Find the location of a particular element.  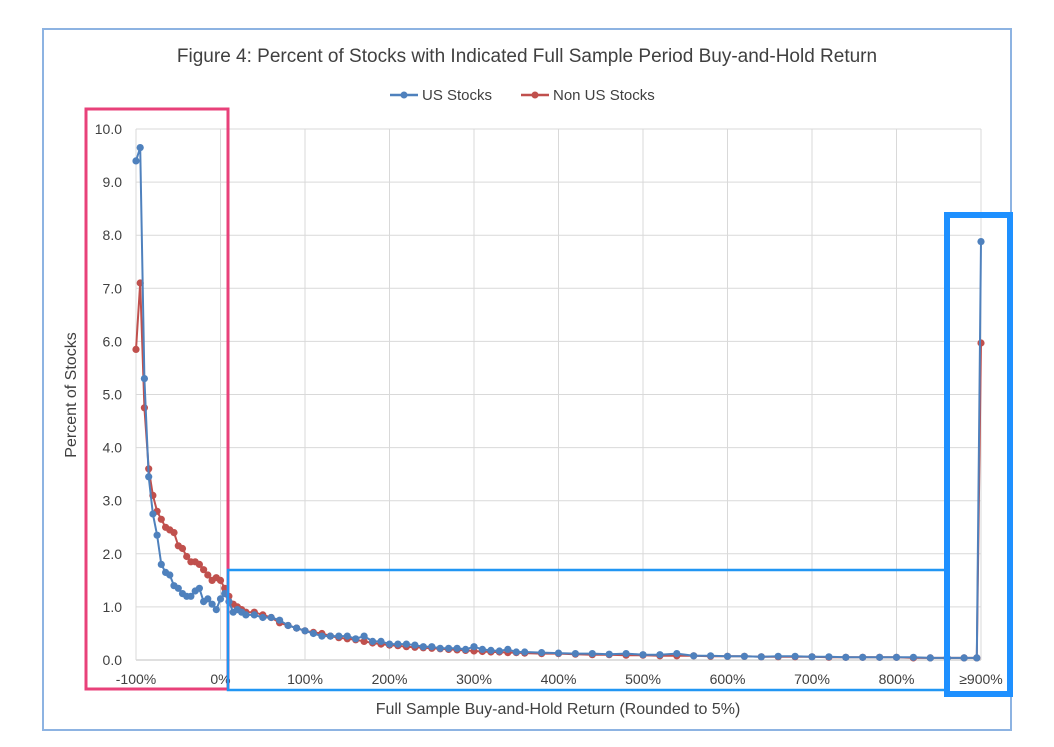

x-tick-label: 200% is located at coordinates (390, 679).